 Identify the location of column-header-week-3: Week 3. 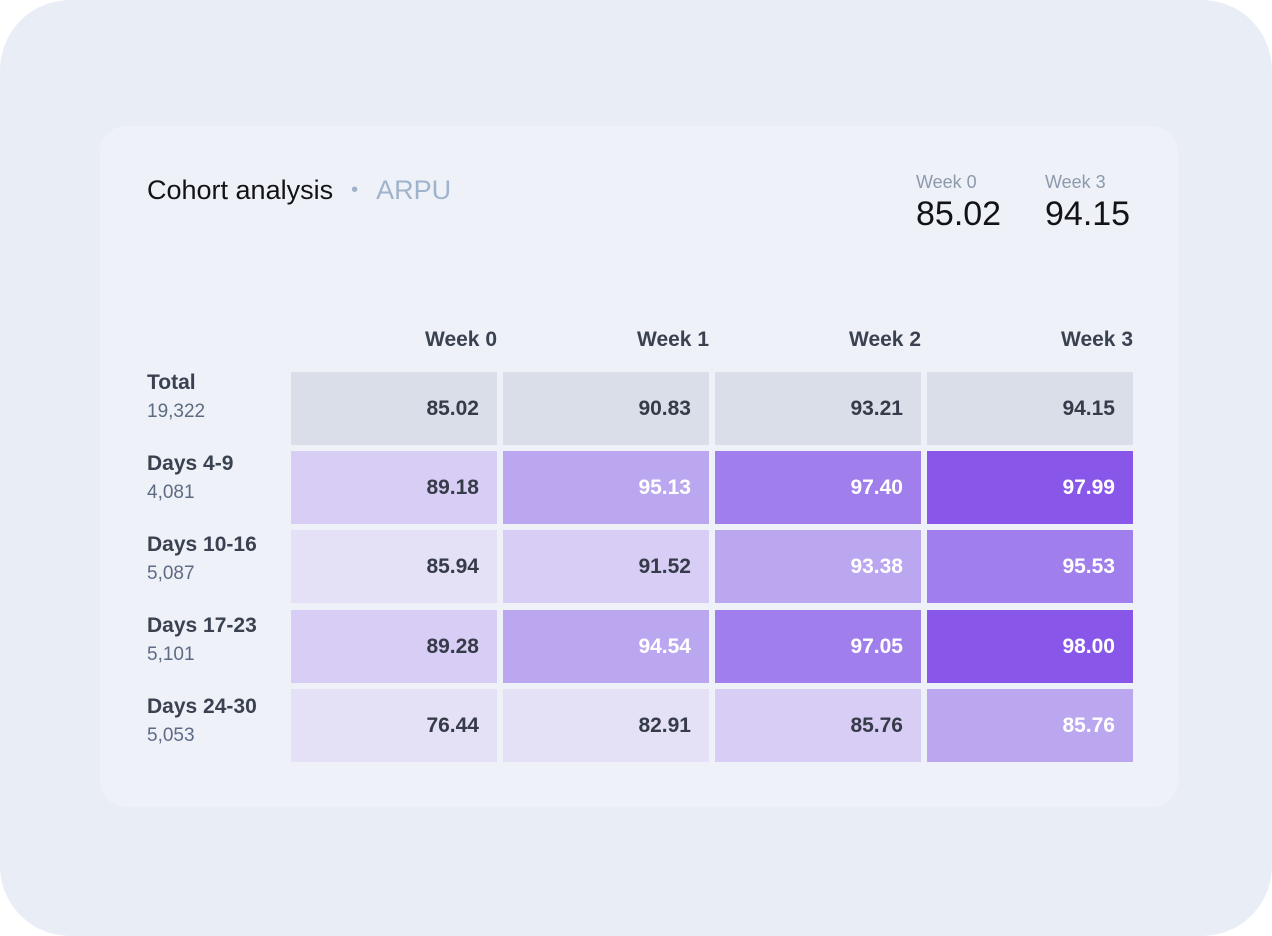
(1097, 339).